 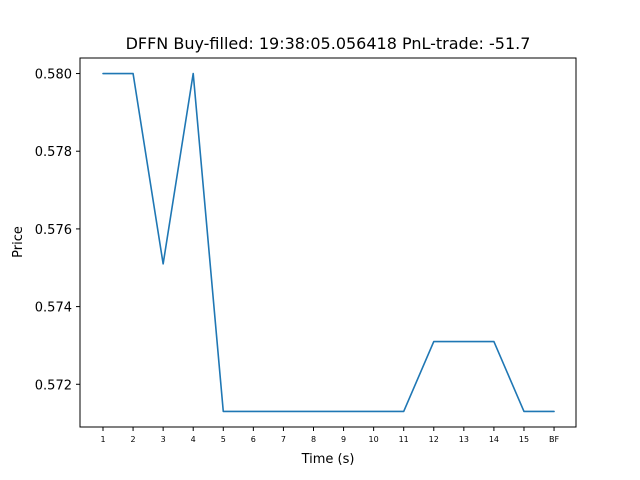 I want to click on y-tick-label: 0.580, so click(x=53, y=75).